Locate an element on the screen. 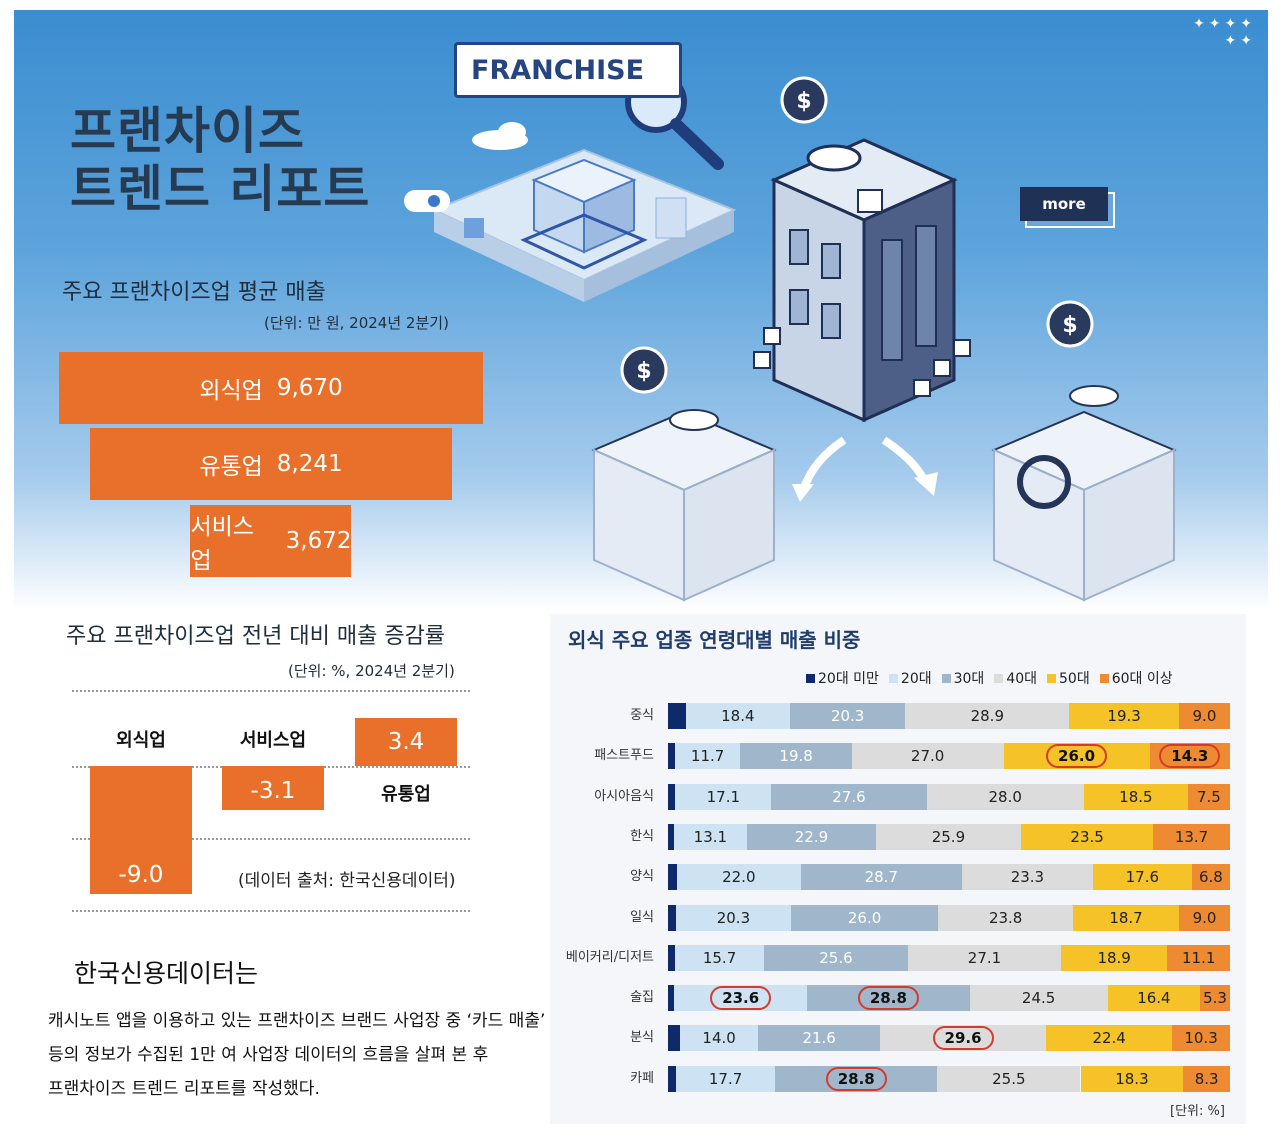  segment-value: 20.3 is located at coordinates (847, 716).